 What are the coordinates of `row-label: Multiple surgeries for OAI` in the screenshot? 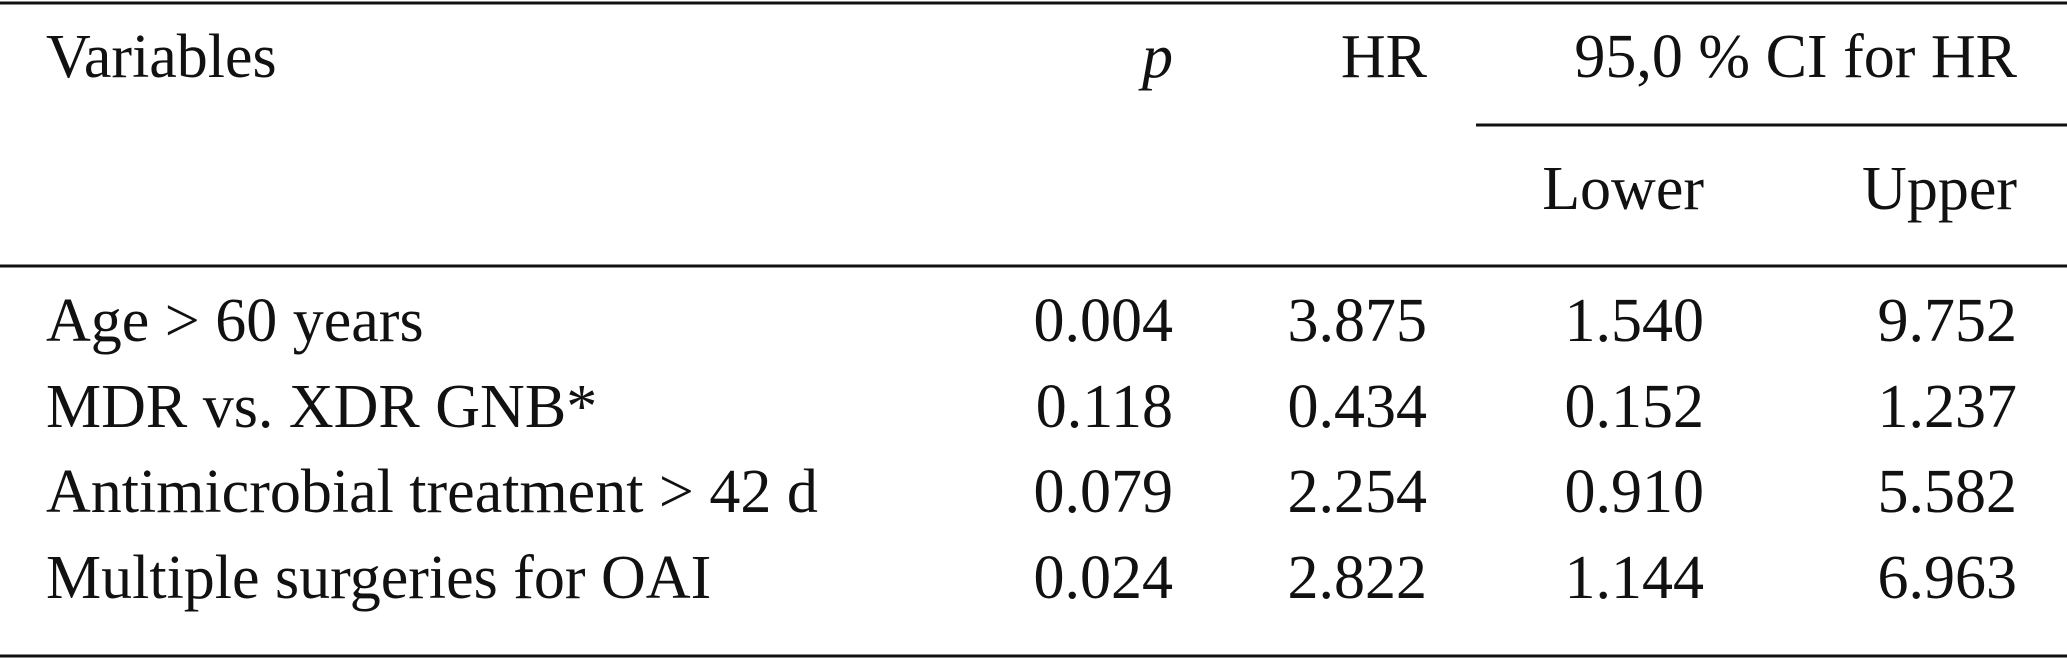 It's located at (378, 578).